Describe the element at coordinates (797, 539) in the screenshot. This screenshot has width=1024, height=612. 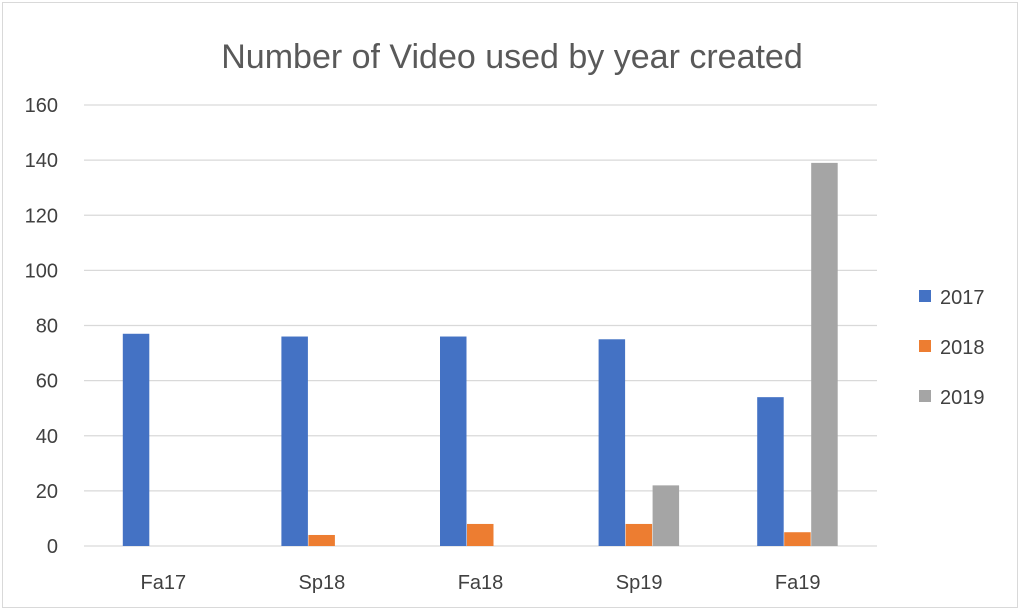
I see `bar-2018-Fa19` at that location.